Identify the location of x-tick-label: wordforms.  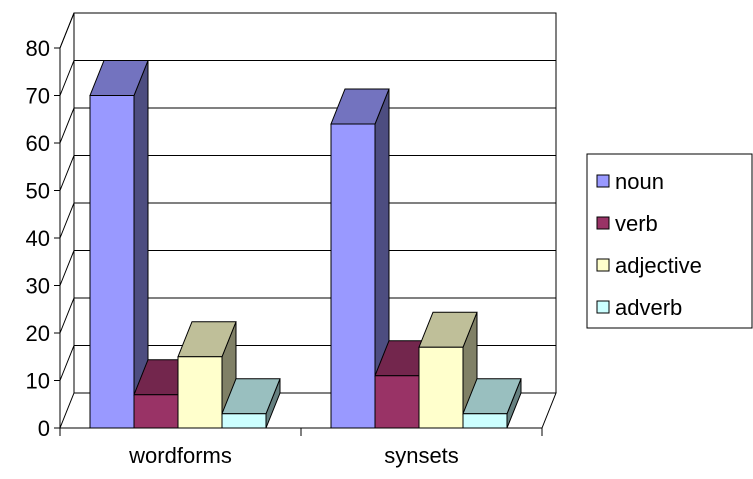
(180, 455).